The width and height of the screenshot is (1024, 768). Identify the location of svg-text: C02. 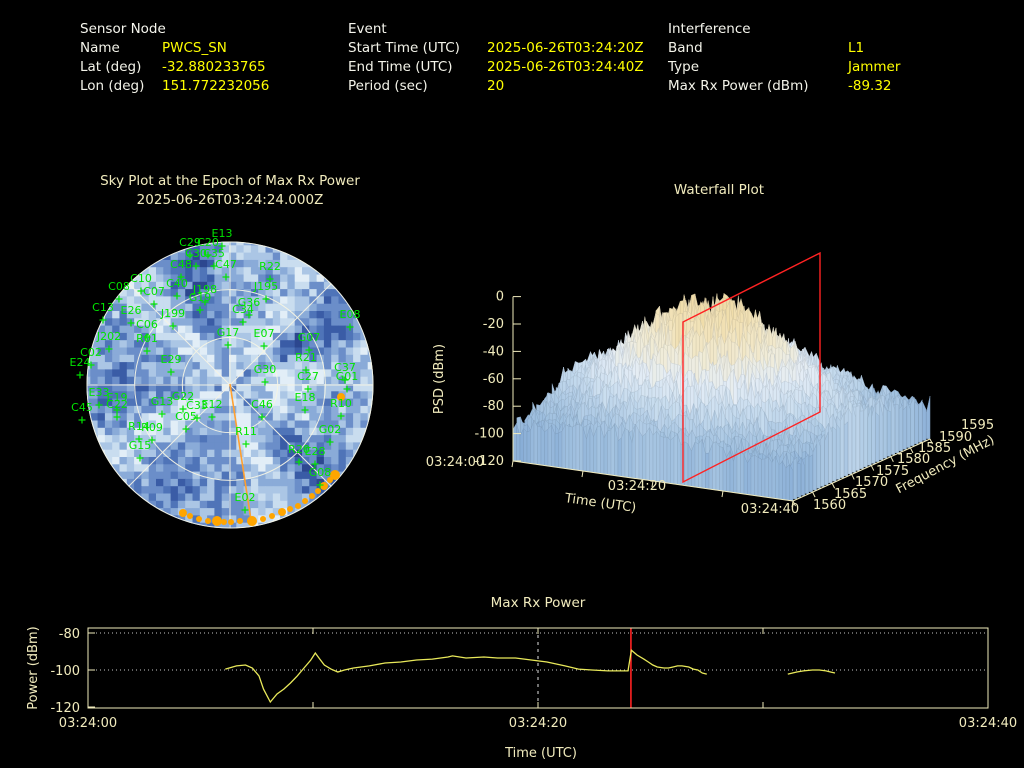
(91, 352).